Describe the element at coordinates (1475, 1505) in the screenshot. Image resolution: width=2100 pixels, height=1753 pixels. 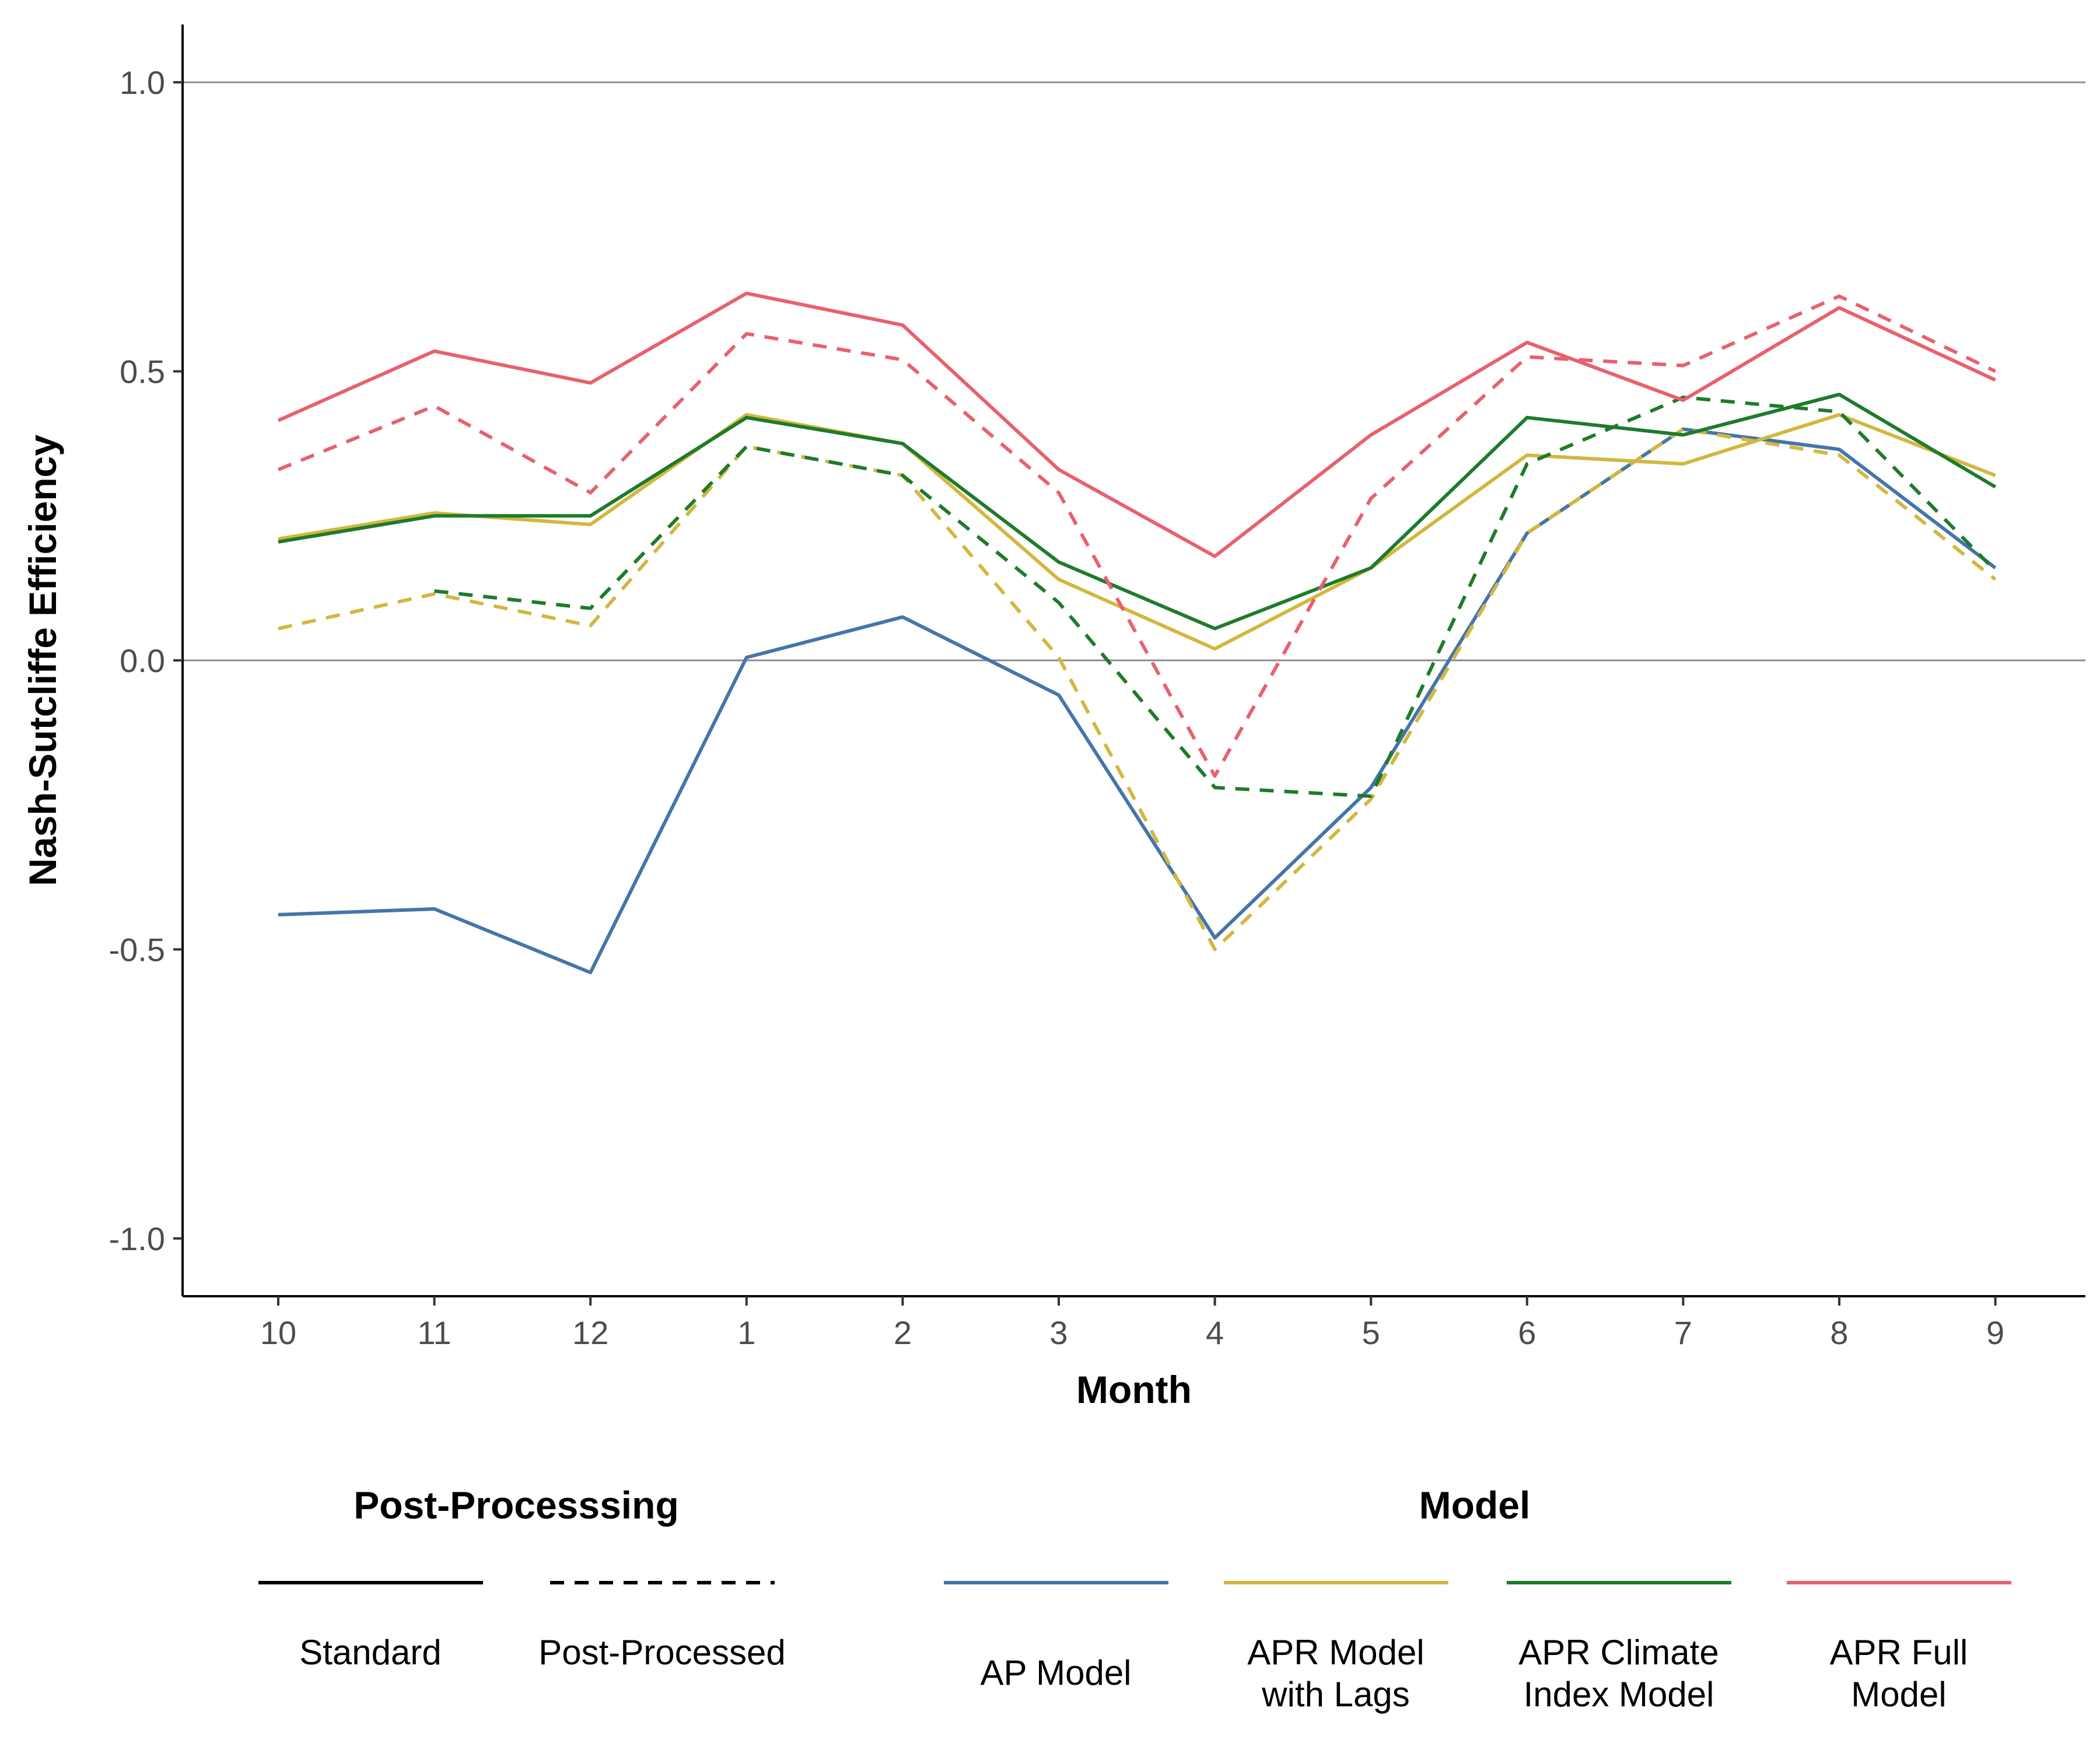
I see `legend-model-title: Model` at that location.